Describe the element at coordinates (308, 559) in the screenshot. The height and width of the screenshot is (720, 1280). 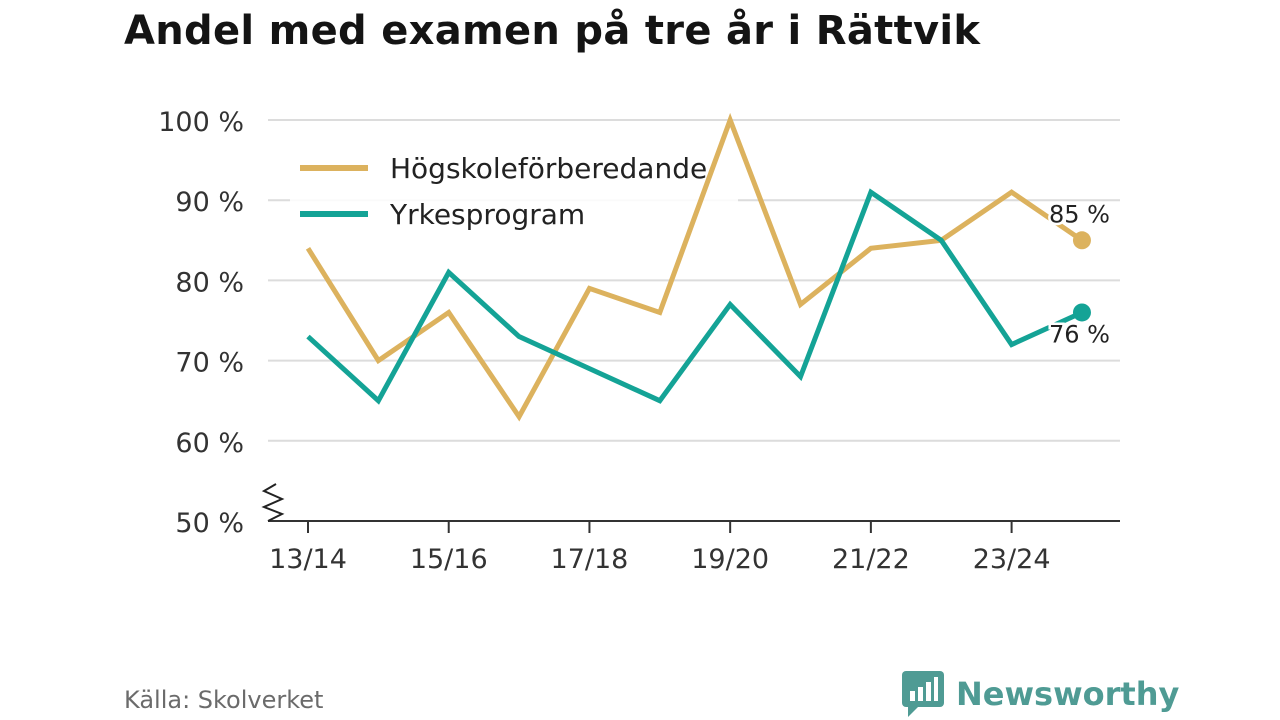
I see `x-tick-label: 13/14` at that location.